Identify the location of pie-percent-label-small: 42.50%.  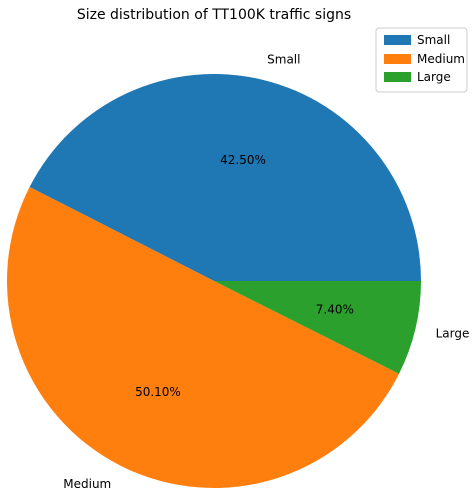
(243, 160).